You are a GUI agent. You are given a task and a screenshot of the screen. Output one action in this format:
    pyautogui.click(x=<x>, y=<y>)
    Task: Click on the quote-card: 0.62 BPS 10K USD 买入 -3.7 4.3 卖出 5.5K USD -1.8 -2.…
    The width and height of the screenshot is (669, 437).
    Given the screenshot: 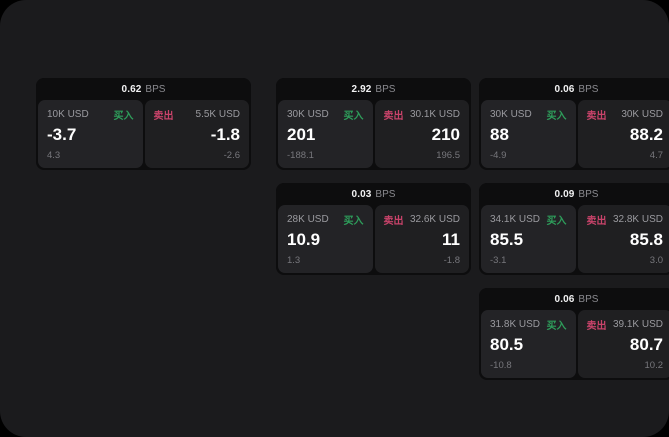 What is the action you would take?
    pyautogui.click(x=143, y=124)
    